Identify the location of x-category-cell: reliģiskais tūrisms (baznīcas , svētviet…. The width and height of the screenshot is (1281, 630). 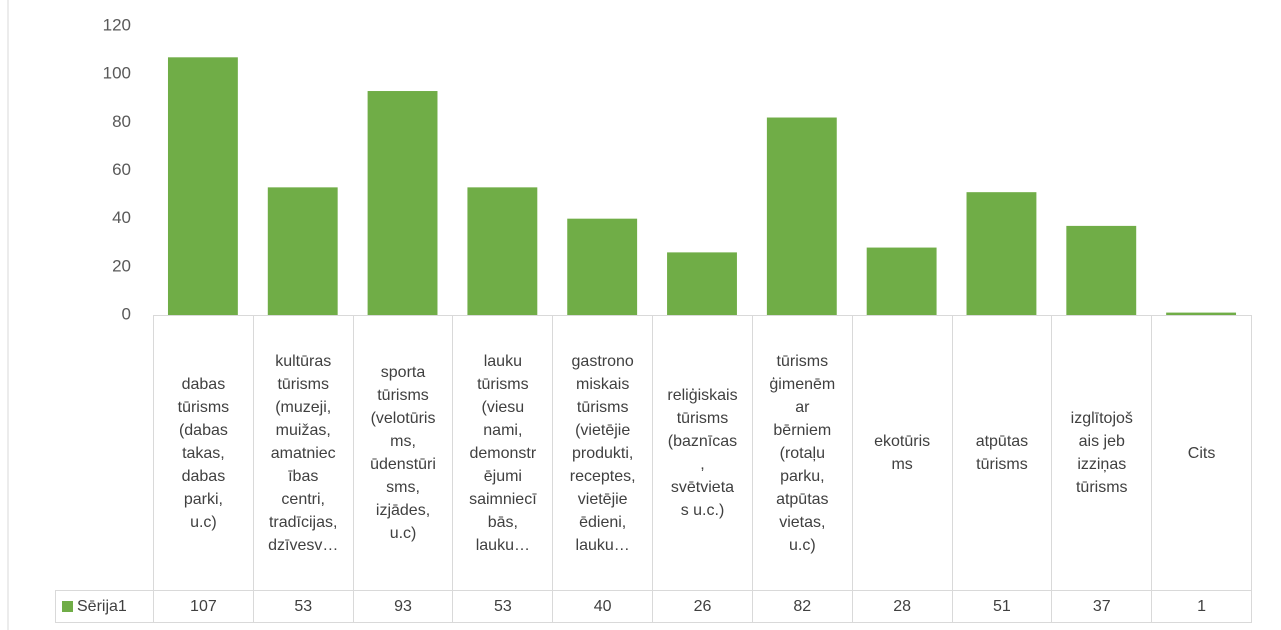
(702, 453).